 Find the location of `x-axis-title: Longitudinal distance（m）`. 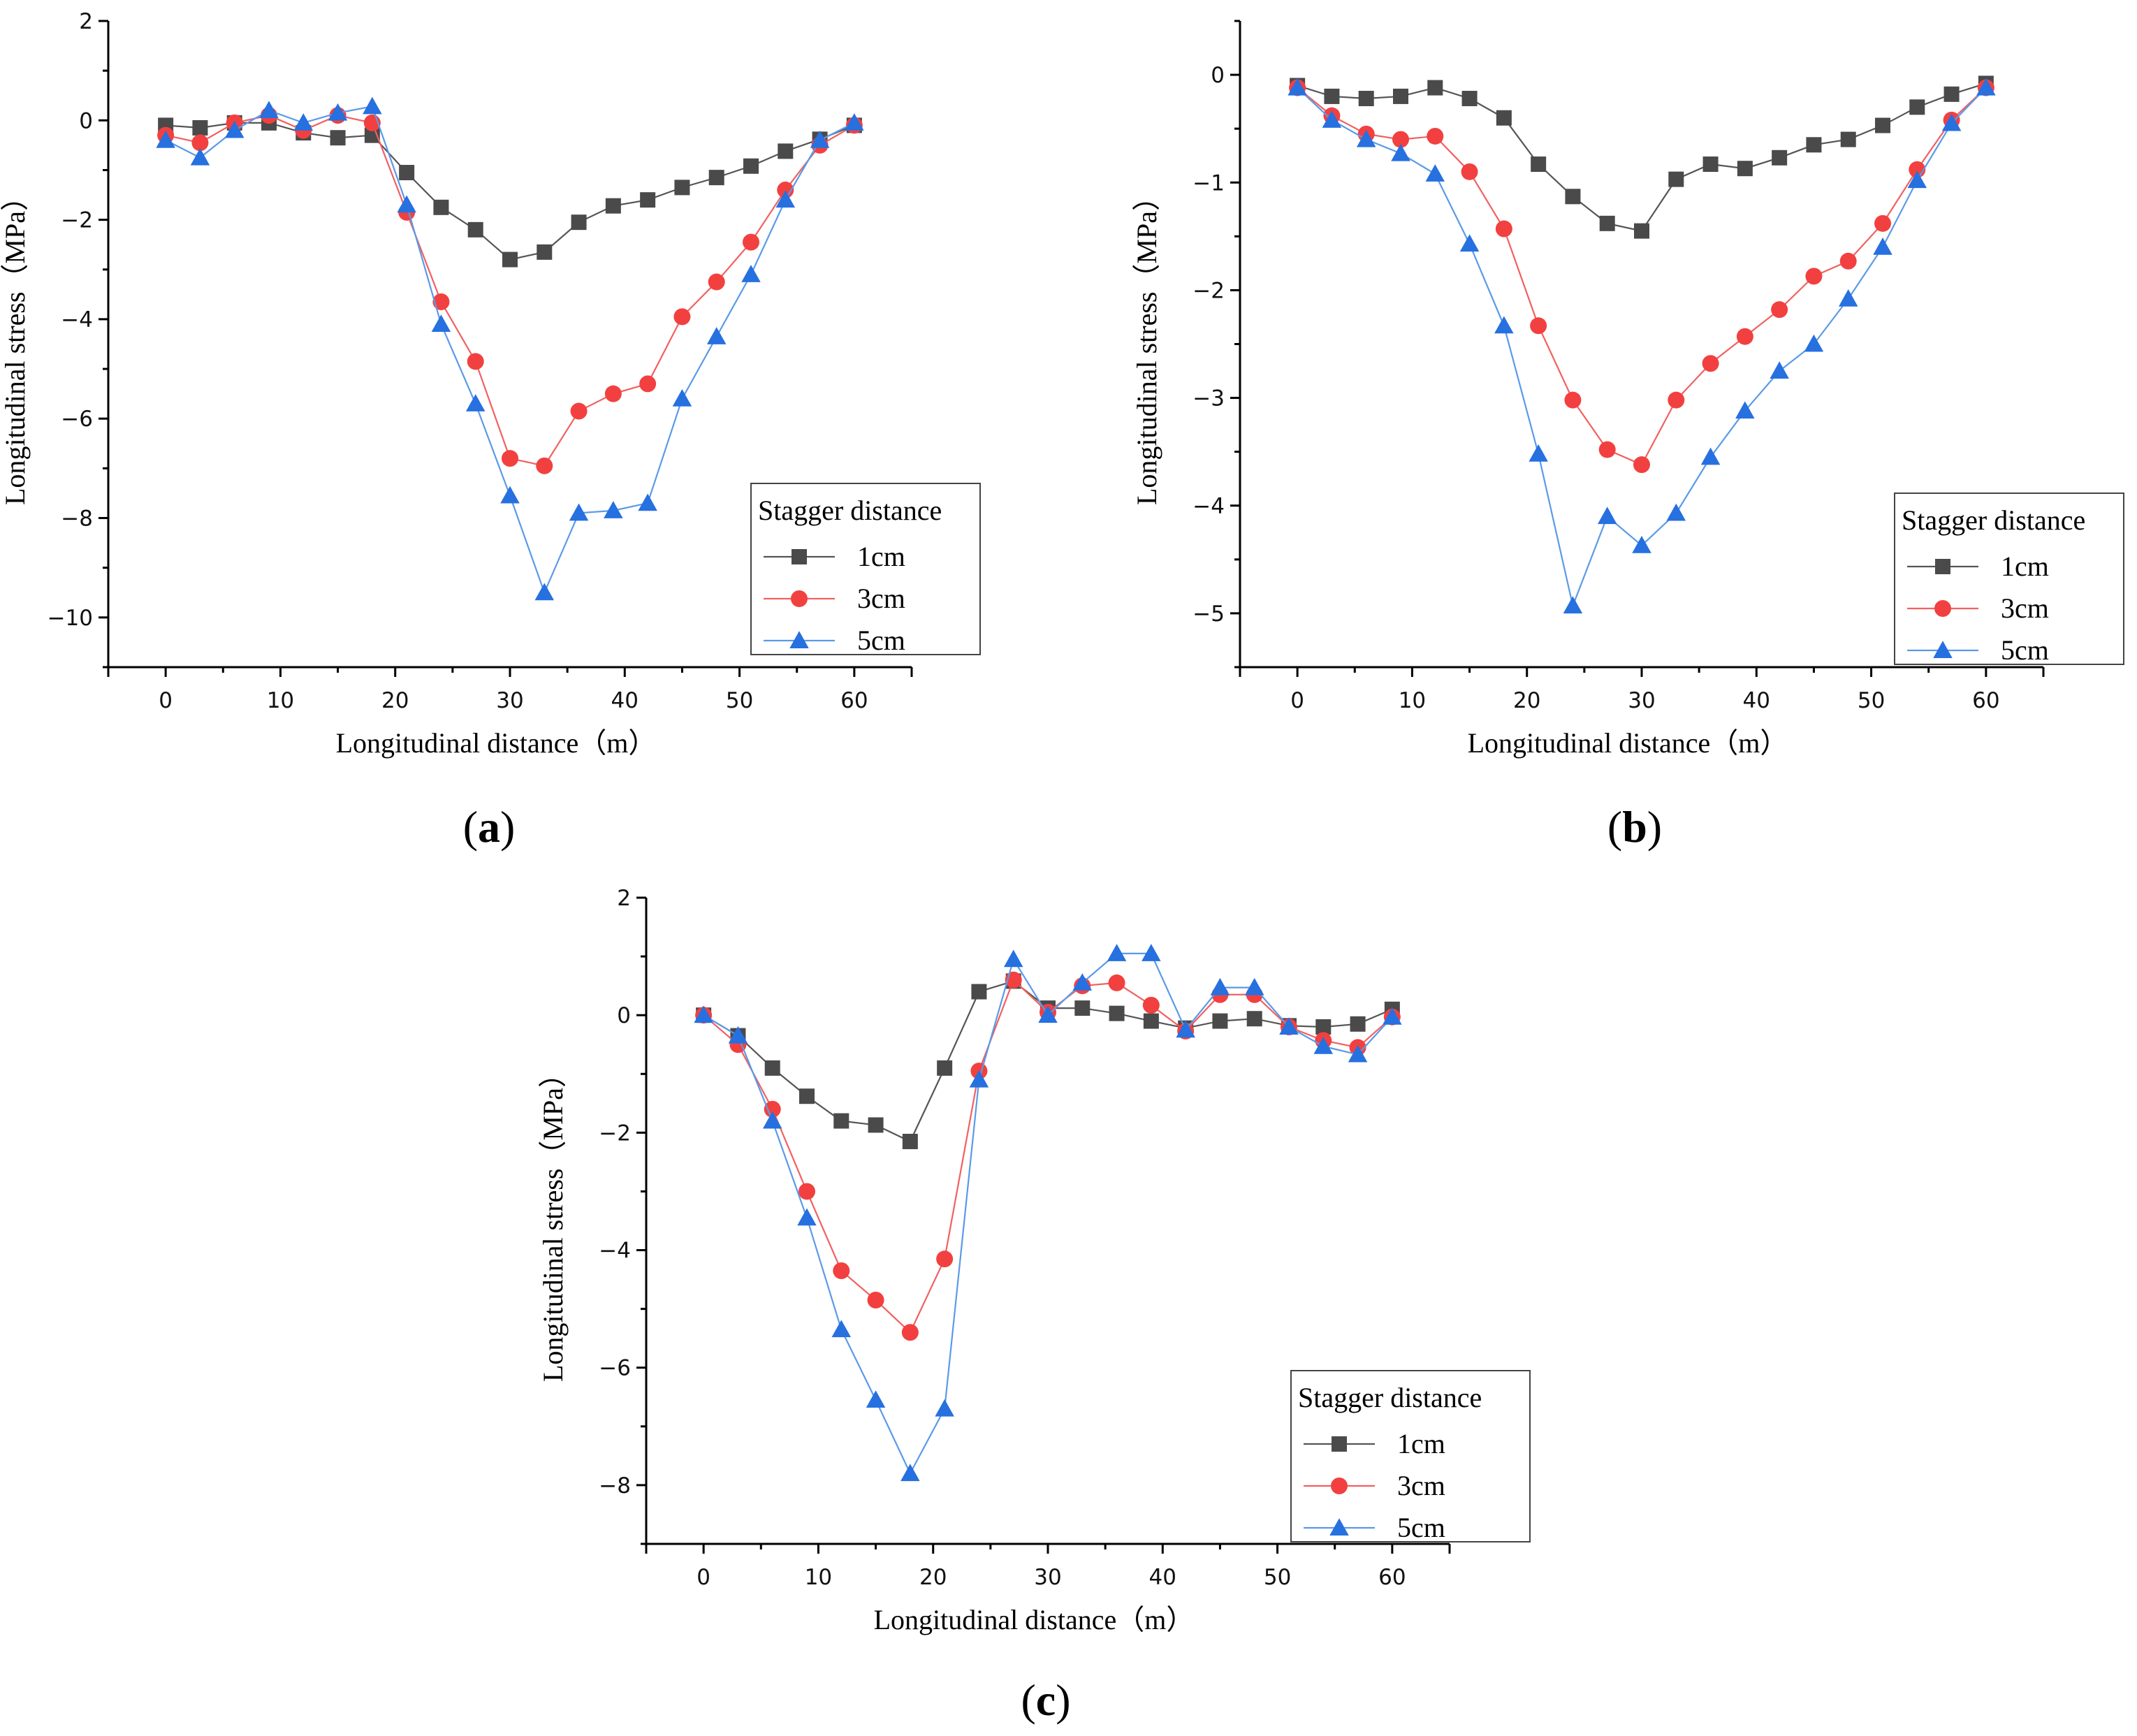

x-axis-title: Longitudinal distance（m） is located at coordinates (497, 743).